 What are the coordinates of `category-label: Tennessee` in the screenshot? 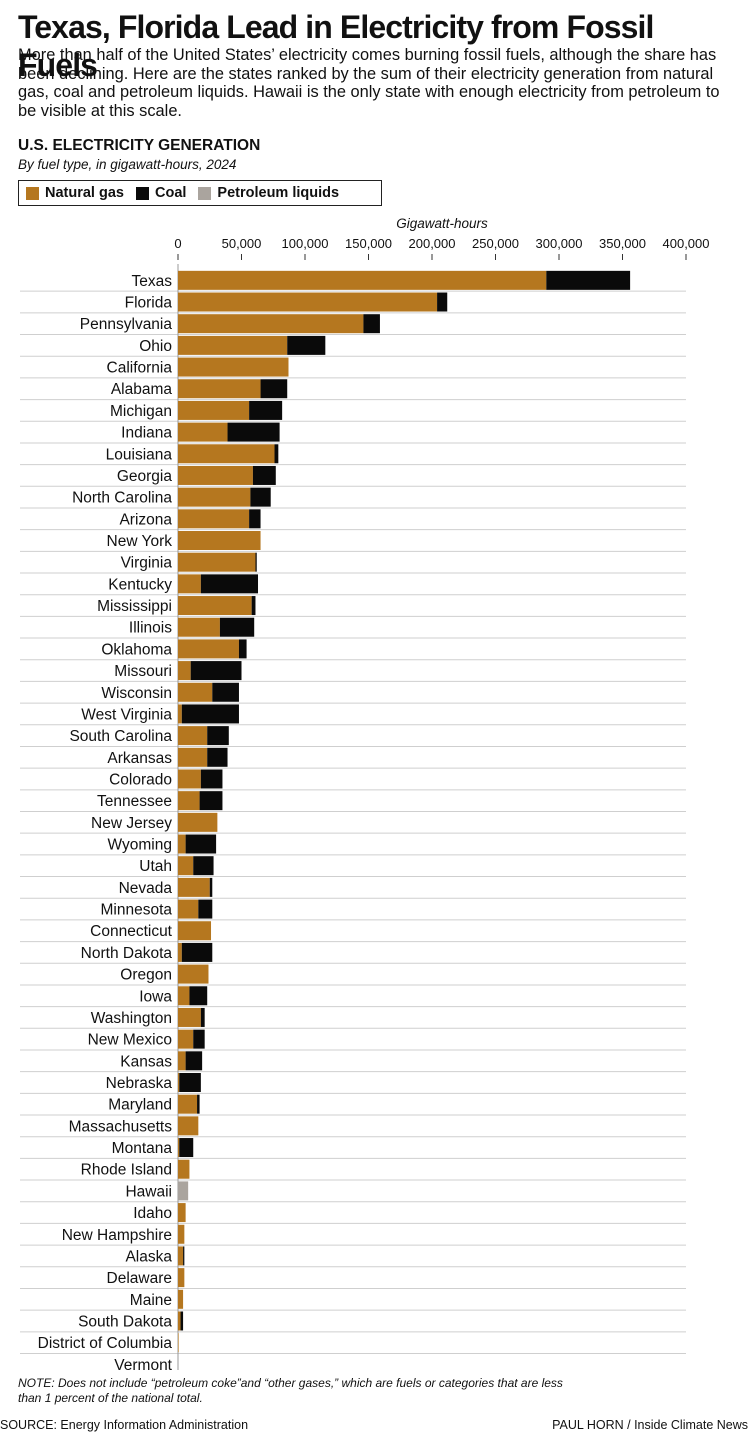 It's located at (134, 801).